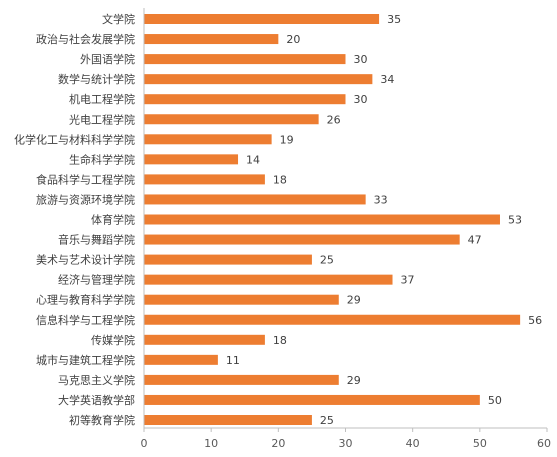 This screenshot has height=457, width=557. Describe the element at coordinates (96, 280) in the screenshot. I see `category-label: 经济与管理学院` at that location.